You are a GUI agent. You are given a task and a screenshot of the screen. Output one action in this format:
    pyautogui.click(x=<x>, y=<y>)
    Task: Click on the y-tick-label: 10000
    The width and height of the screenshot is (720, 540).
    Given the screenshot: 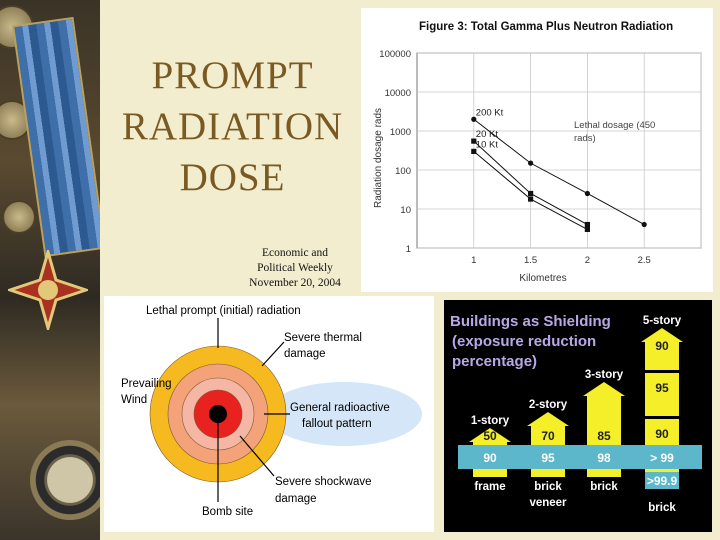 What is the action you would take?
    pyautogui.click(x=398, y=93)
    